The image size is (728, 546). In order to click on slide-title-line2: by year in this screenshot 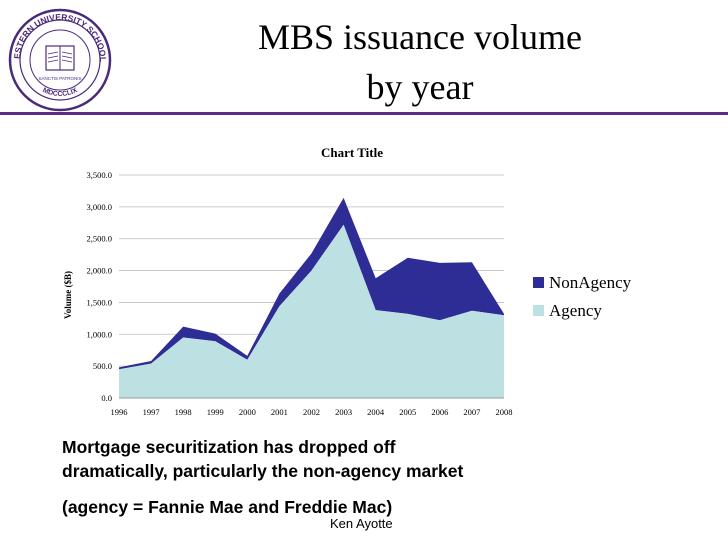, I will do `click(420, 87)`.